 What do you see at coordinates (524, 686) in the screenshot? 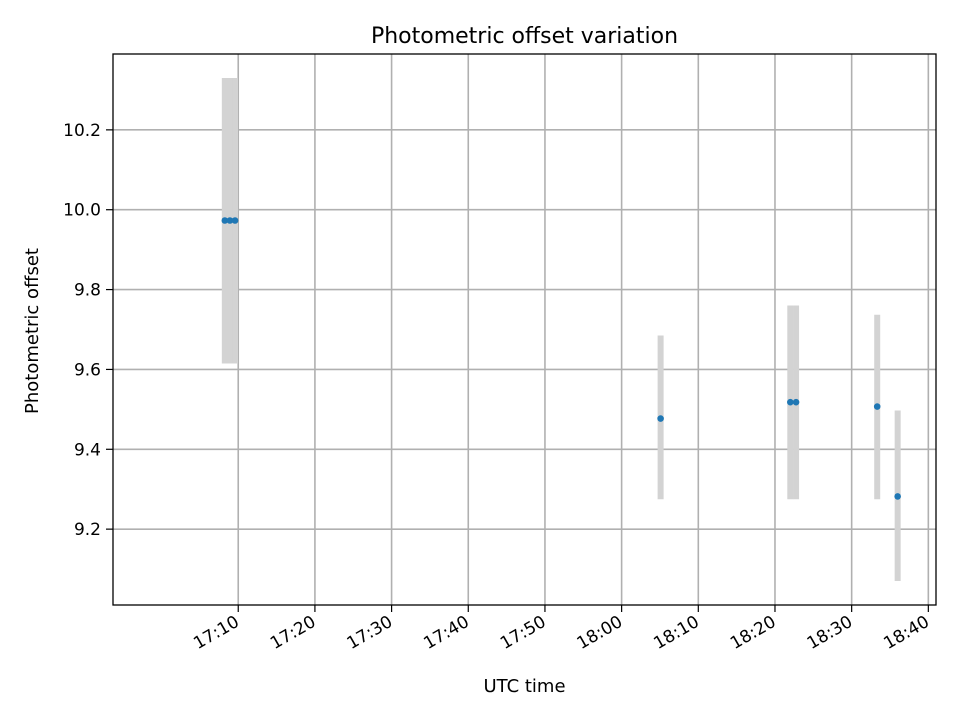
I see `x-axis-label: UTC time` at bounding box center [524, 686].